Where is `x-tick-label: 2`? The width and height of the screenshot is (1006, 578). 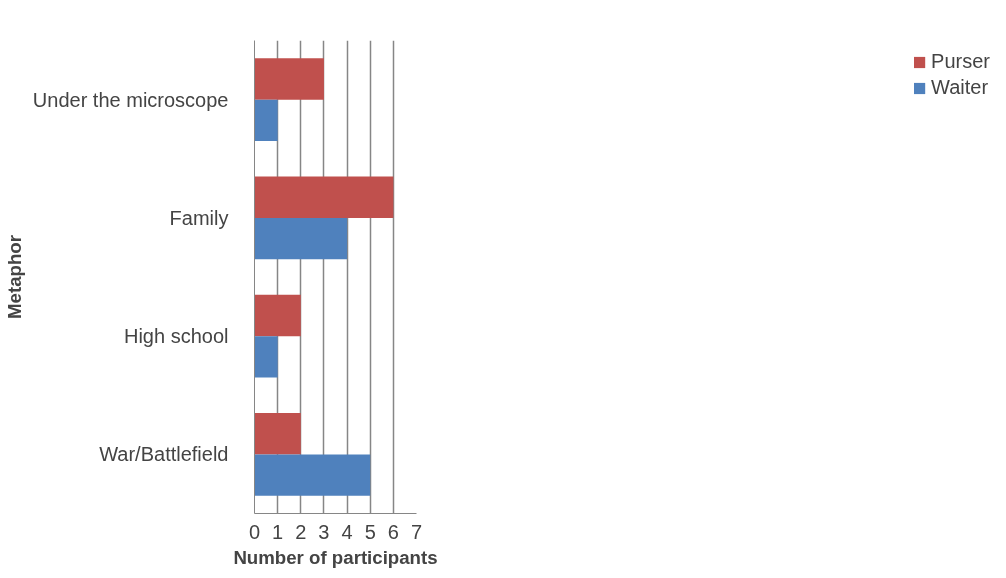
x-tick-label: 2 is located at coordinates (301, 531).